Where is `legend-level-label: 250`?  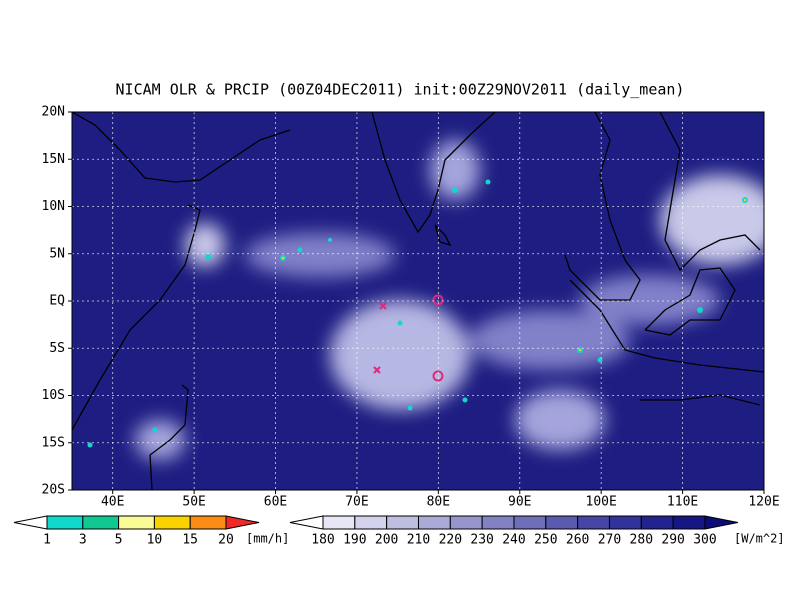 legend-level-label: 250 is located at coordinates (545, 540).